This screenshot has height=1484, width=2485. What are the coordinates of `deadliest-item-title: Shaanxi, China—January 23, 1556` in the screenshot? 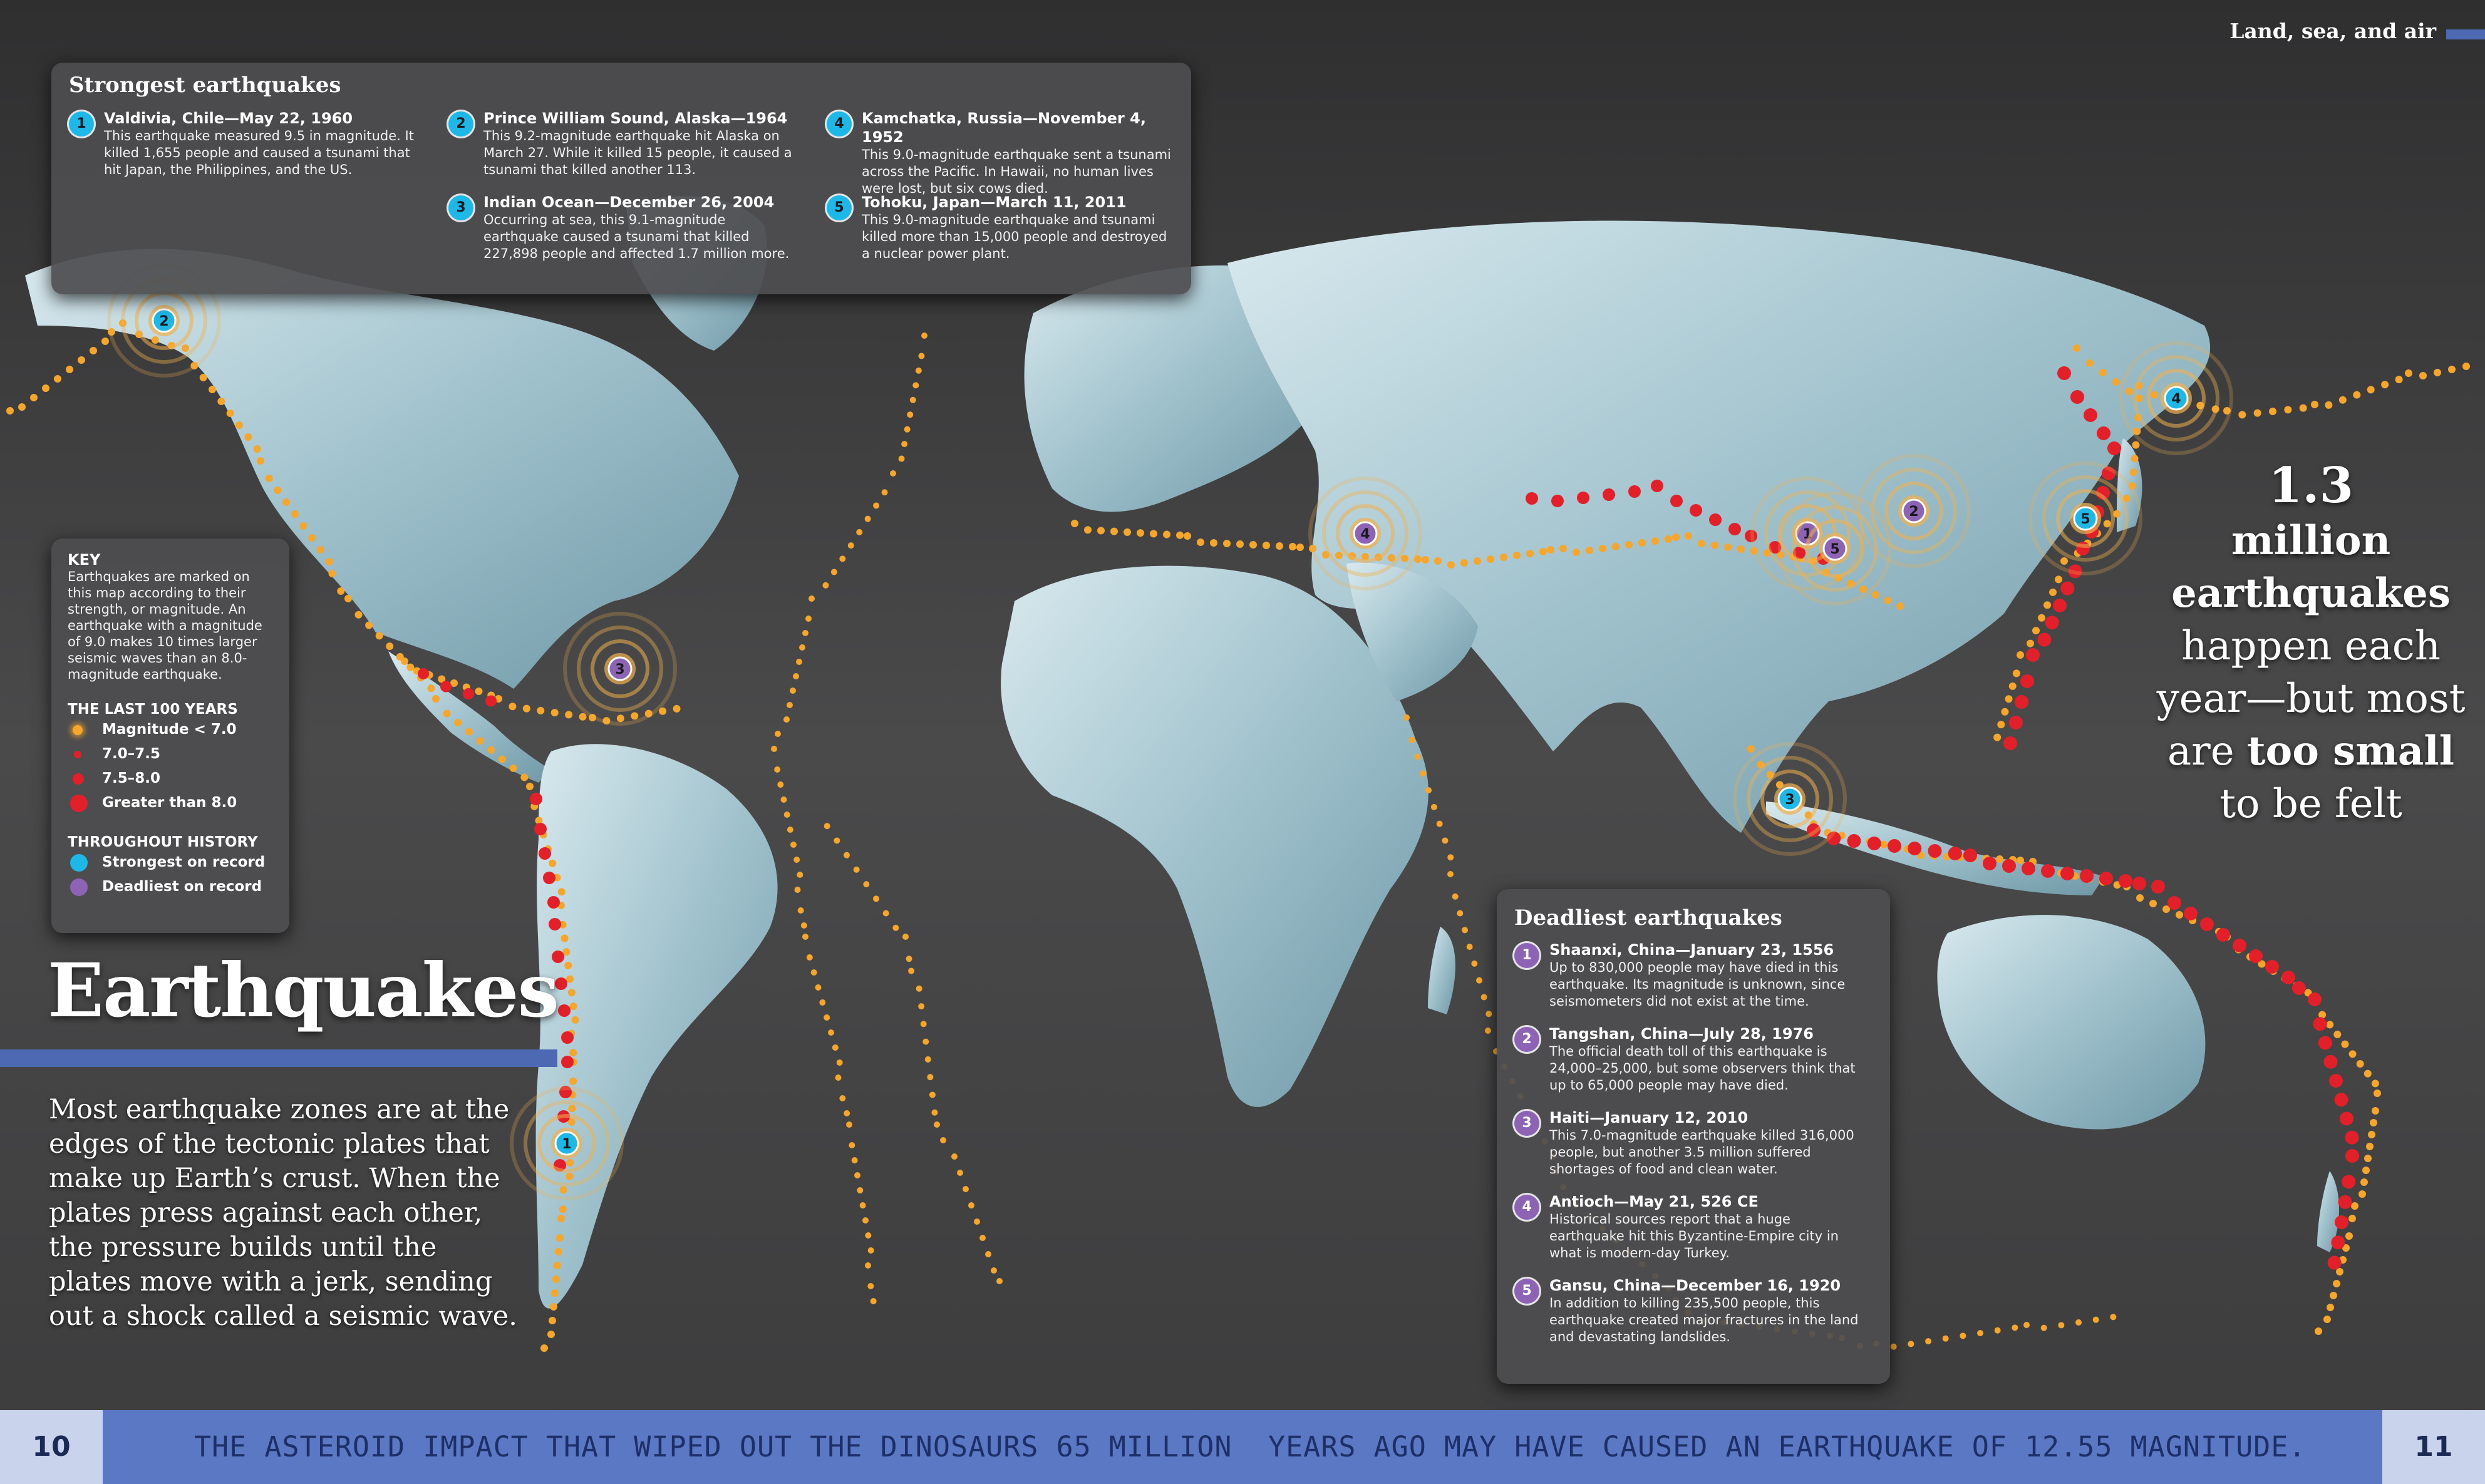 It's located at (1691, 950).